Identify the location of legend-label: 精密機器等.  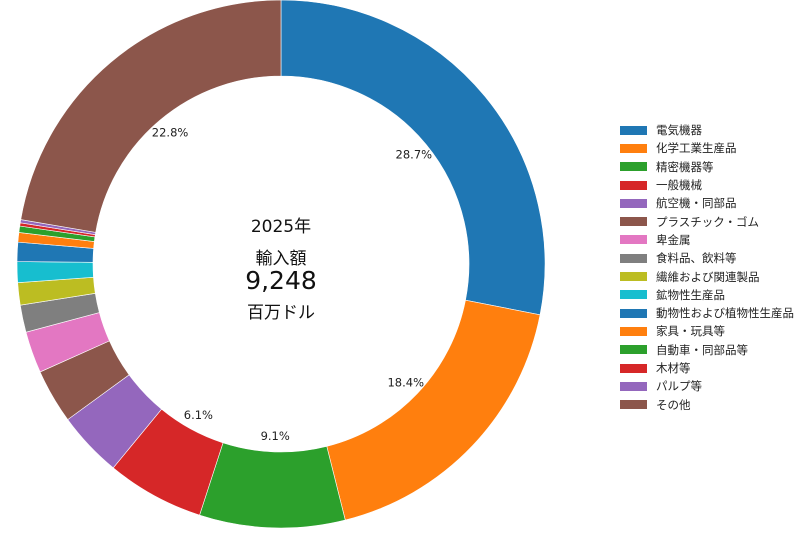
(685, 166).